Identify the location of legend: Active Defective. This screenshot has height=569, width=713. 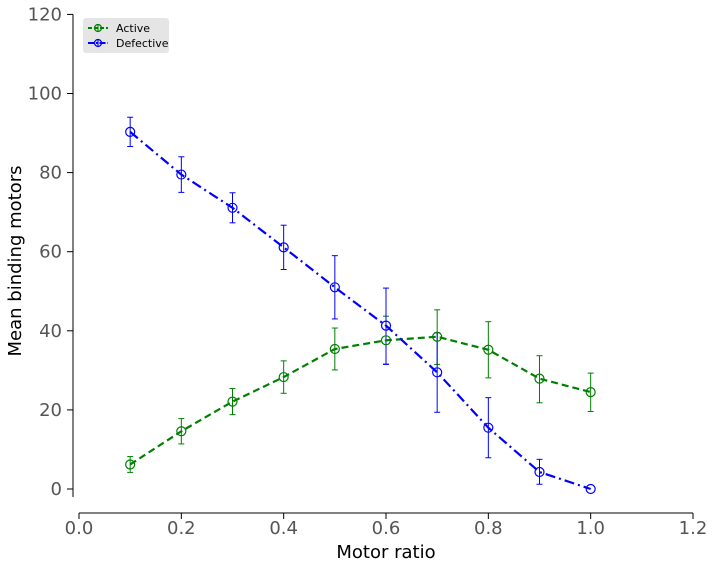
(126, 35).